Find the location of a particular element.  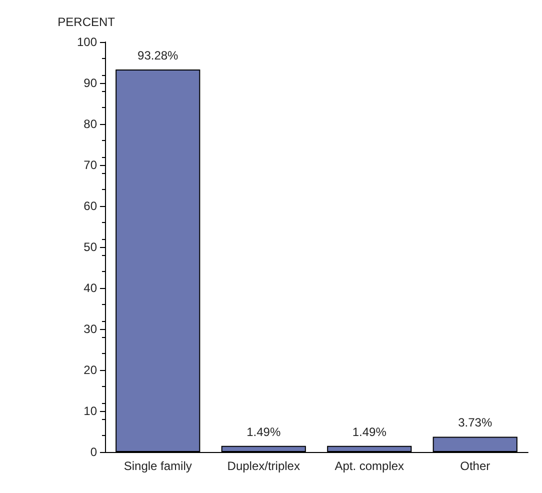

x-tick-label: Single family is located at coordinates (158, 466).